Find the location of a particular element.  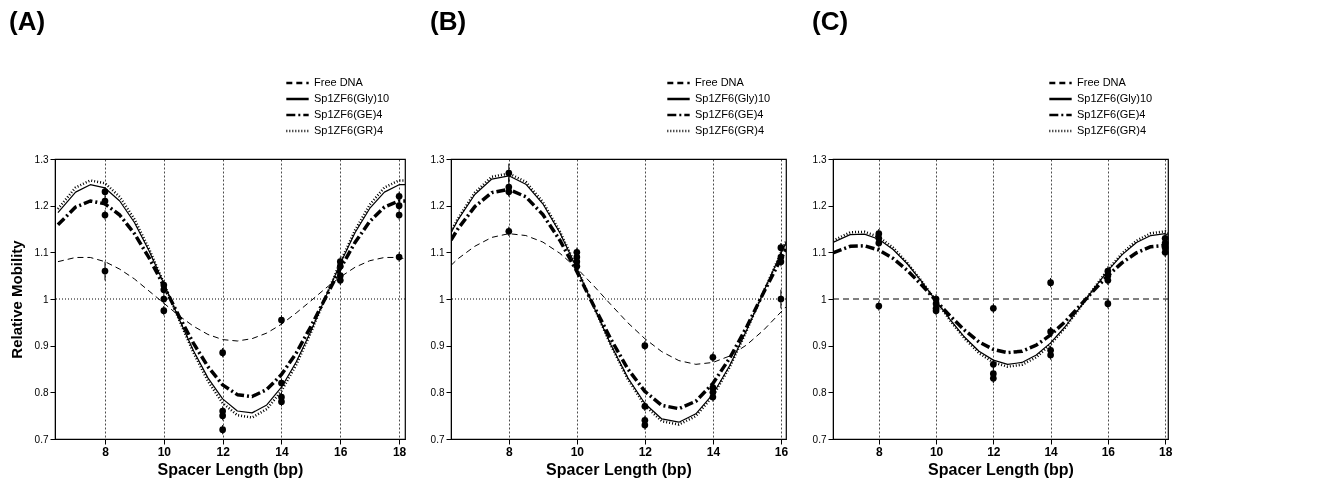

chart-title: (C) is located at coordinates (830, 21).